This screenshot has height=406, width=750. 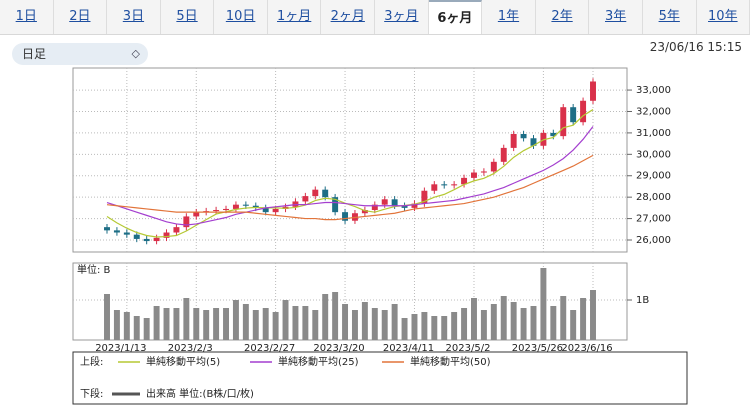 I want to click on x-tick-label: 2023/5/26, so click(x=537, y=348).